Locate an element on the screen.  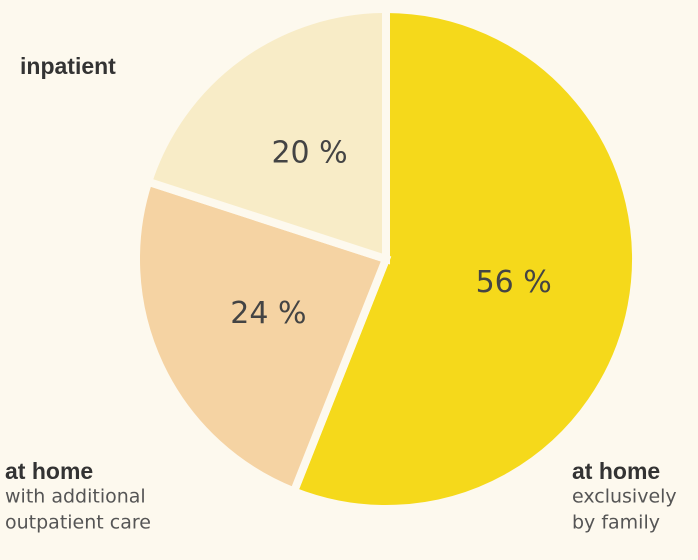
category-label: inpatient is located at coordinates (68, 66).